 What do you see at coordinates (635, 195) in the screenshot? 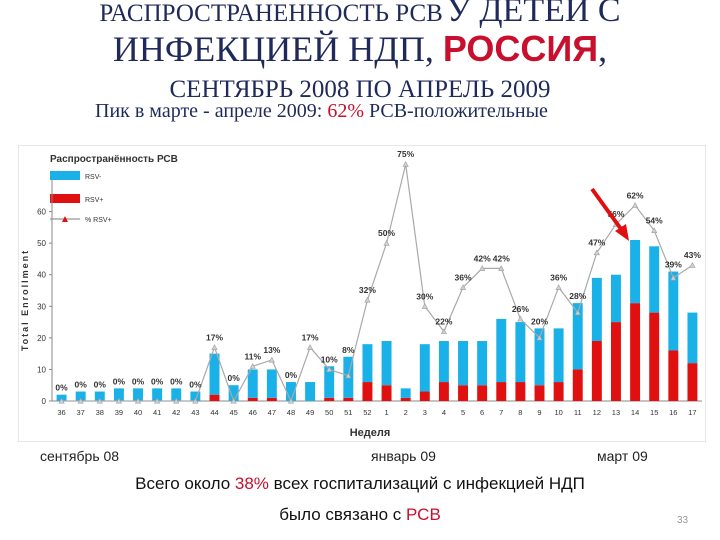
I see `pct-label: 62%` at bounding box center [635, 195].